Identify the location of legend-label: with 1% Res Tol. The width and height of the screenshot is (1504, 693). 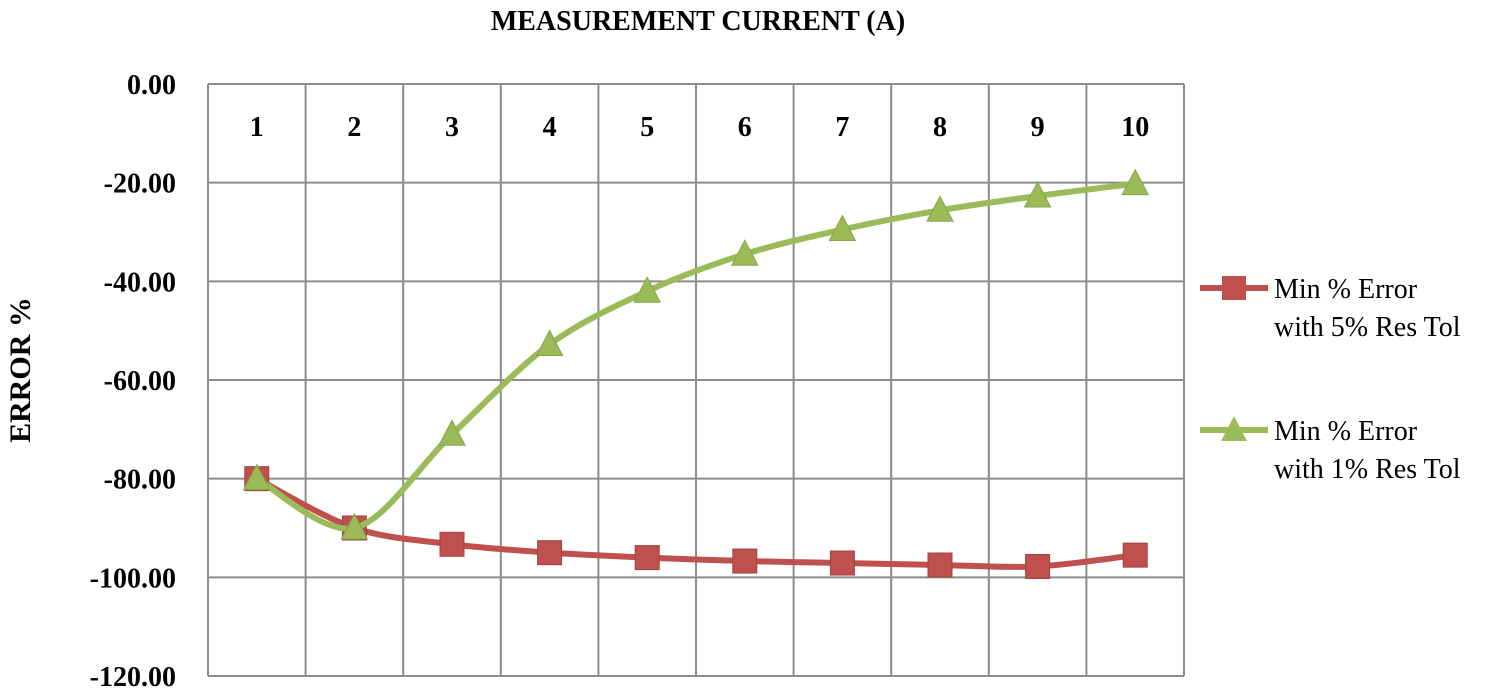
(1367, 469).